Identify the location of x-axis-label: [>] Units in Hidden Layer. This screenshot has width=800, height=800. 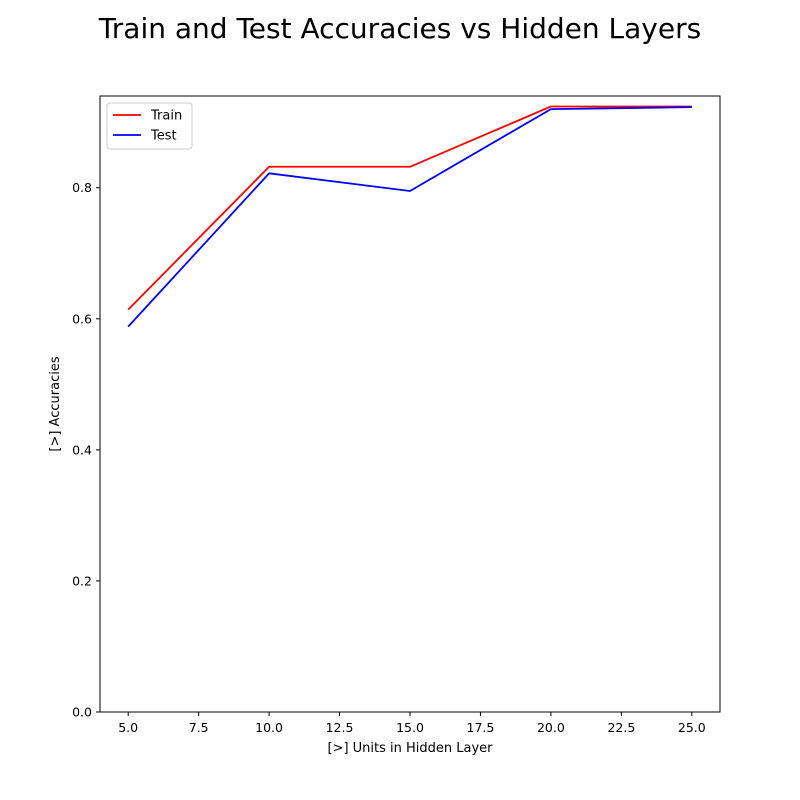
(410, 748).